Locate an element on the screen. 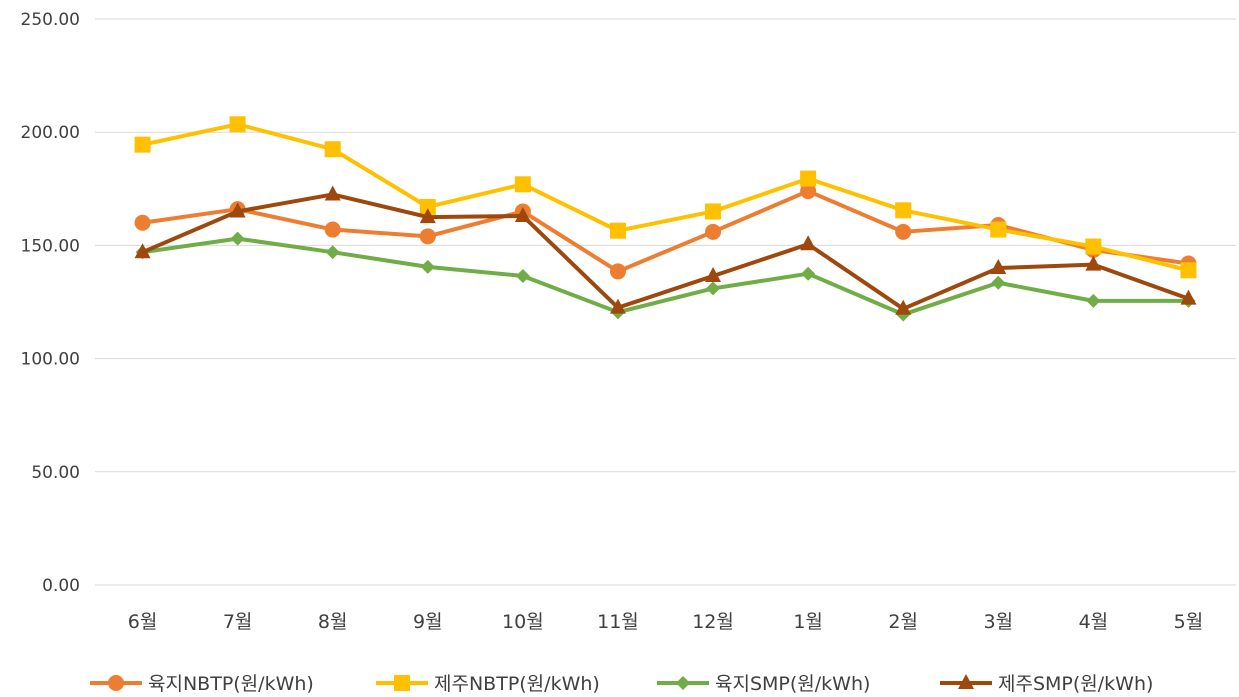 The height and width of the screenshot is (697, 1239). x-category-label: 7월 is located at coordinates (238, 622).